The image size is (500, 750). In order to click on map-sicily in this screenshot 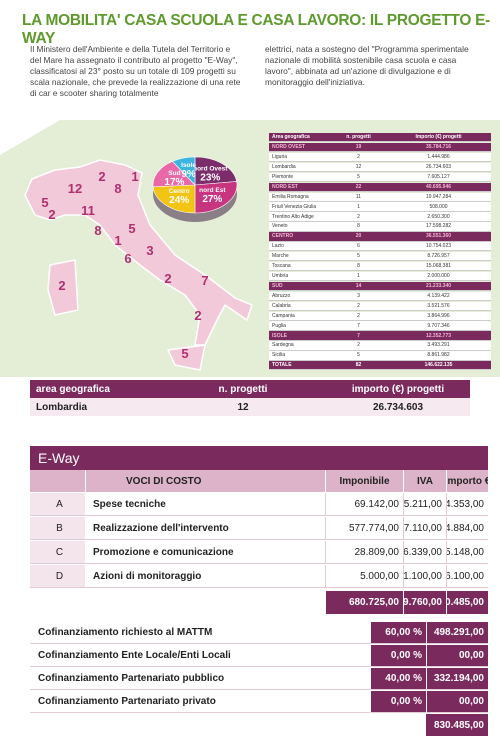, I will do `click(186, 357)`.